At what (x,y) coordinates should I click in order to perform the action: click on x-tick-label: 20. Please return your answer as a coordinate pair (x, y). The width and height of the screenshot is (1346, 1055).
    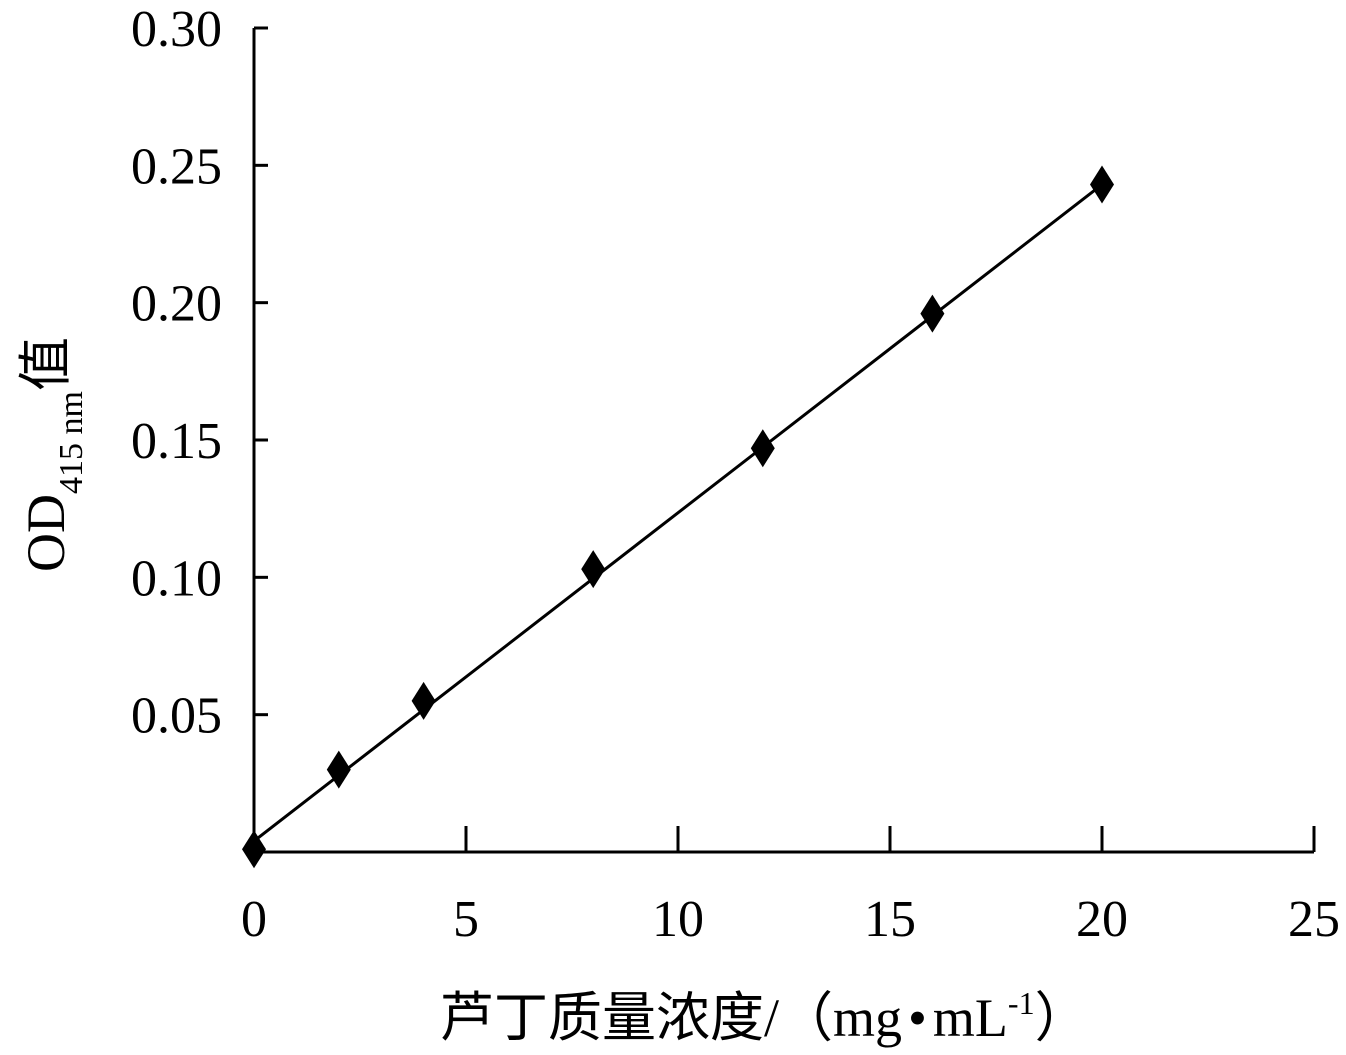
    Looking at the image, I should click on (1102, 919).